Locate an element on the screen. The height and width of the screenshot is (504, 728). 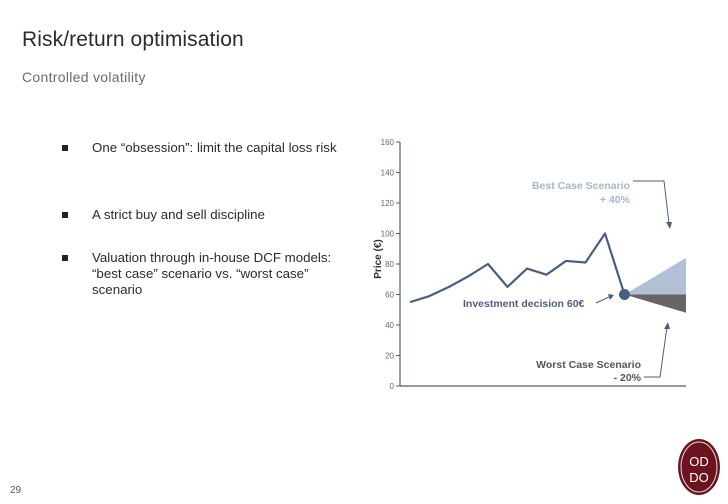
investment-point is located at coordinates (624, 294).